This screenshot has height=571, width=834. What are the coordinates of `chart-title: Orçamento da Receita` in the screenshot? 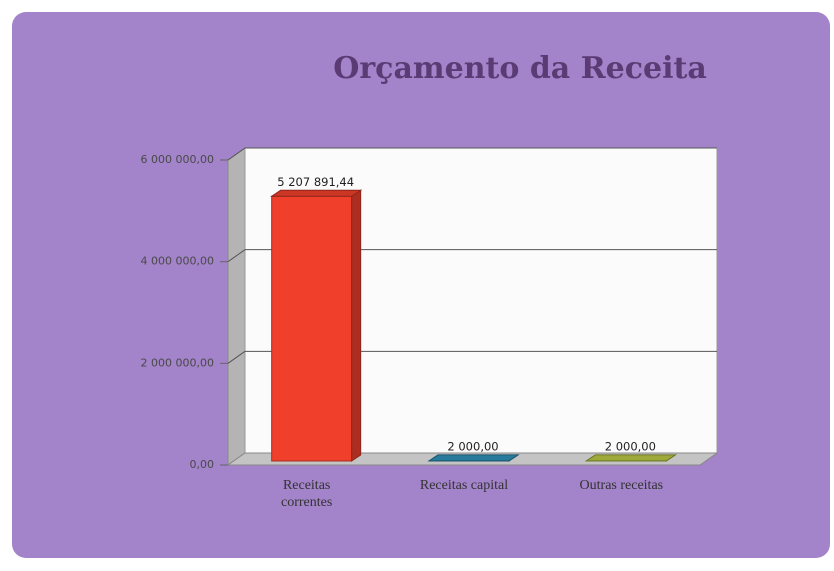 It's located at (520, 68).